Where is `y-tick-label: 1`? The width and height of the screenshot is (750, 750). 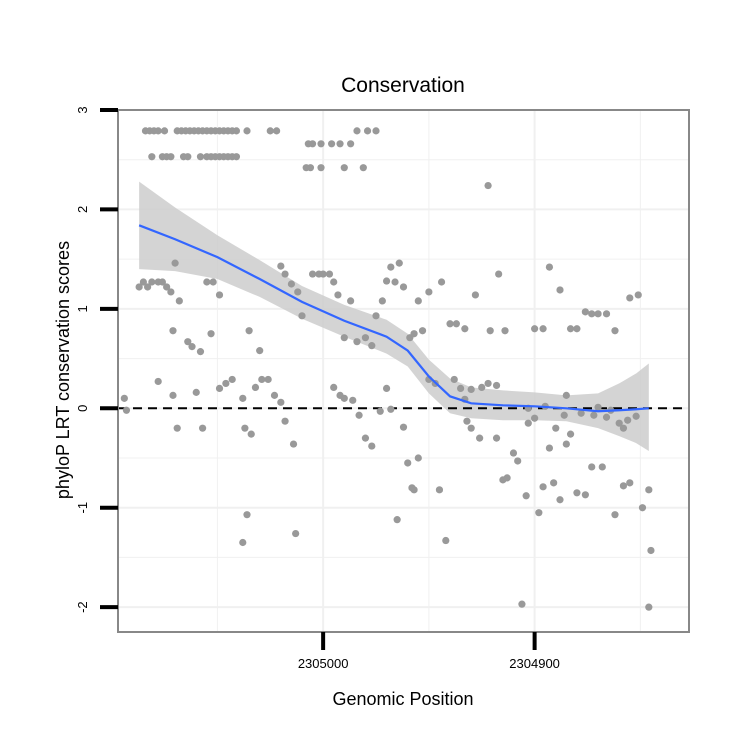
y-tick-label: 1 is located at coordinates (82, 308).